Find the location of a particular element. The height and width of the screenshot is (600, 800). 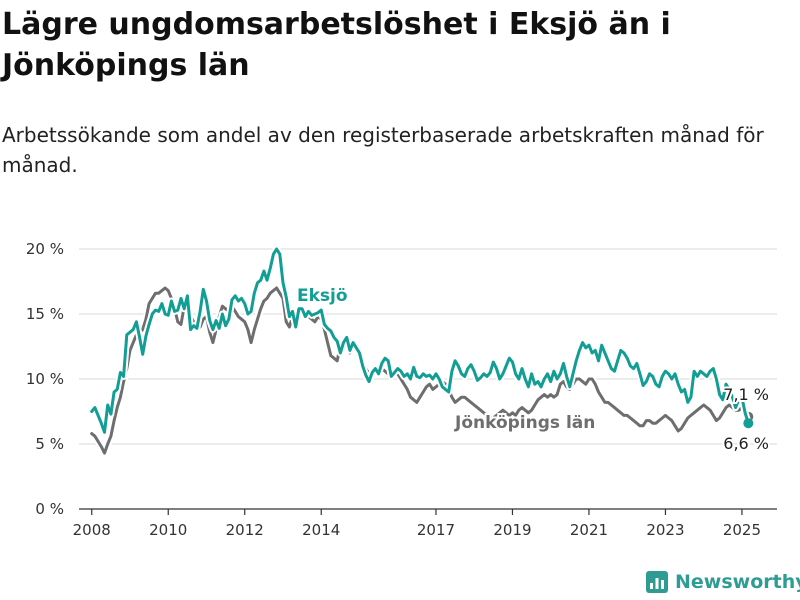

y-tick-label: 0 % is located at coordinates (49, 509).